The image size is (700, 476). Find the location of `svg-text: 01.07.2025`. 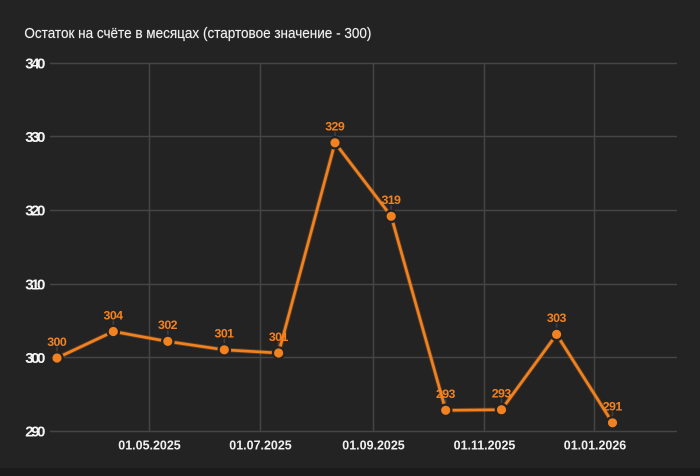

svg-text: 01.07.2025 is located at coordinates (260, 446).